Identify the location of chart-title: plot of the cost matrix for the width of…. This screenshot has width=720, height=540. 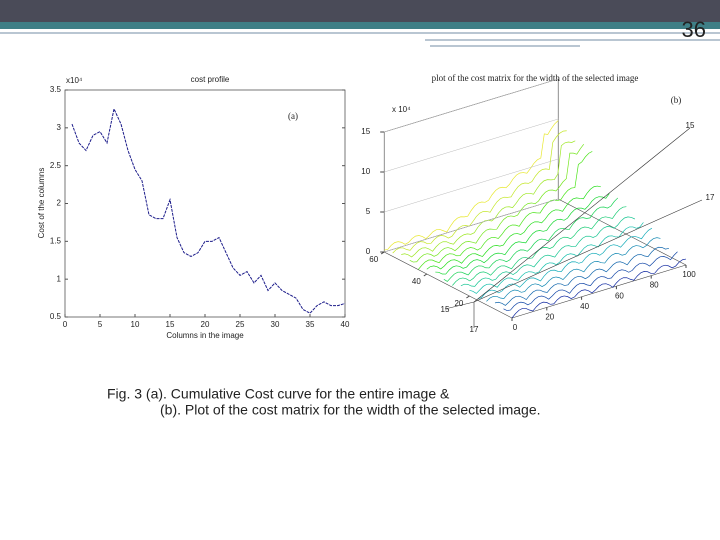
(535, 78).